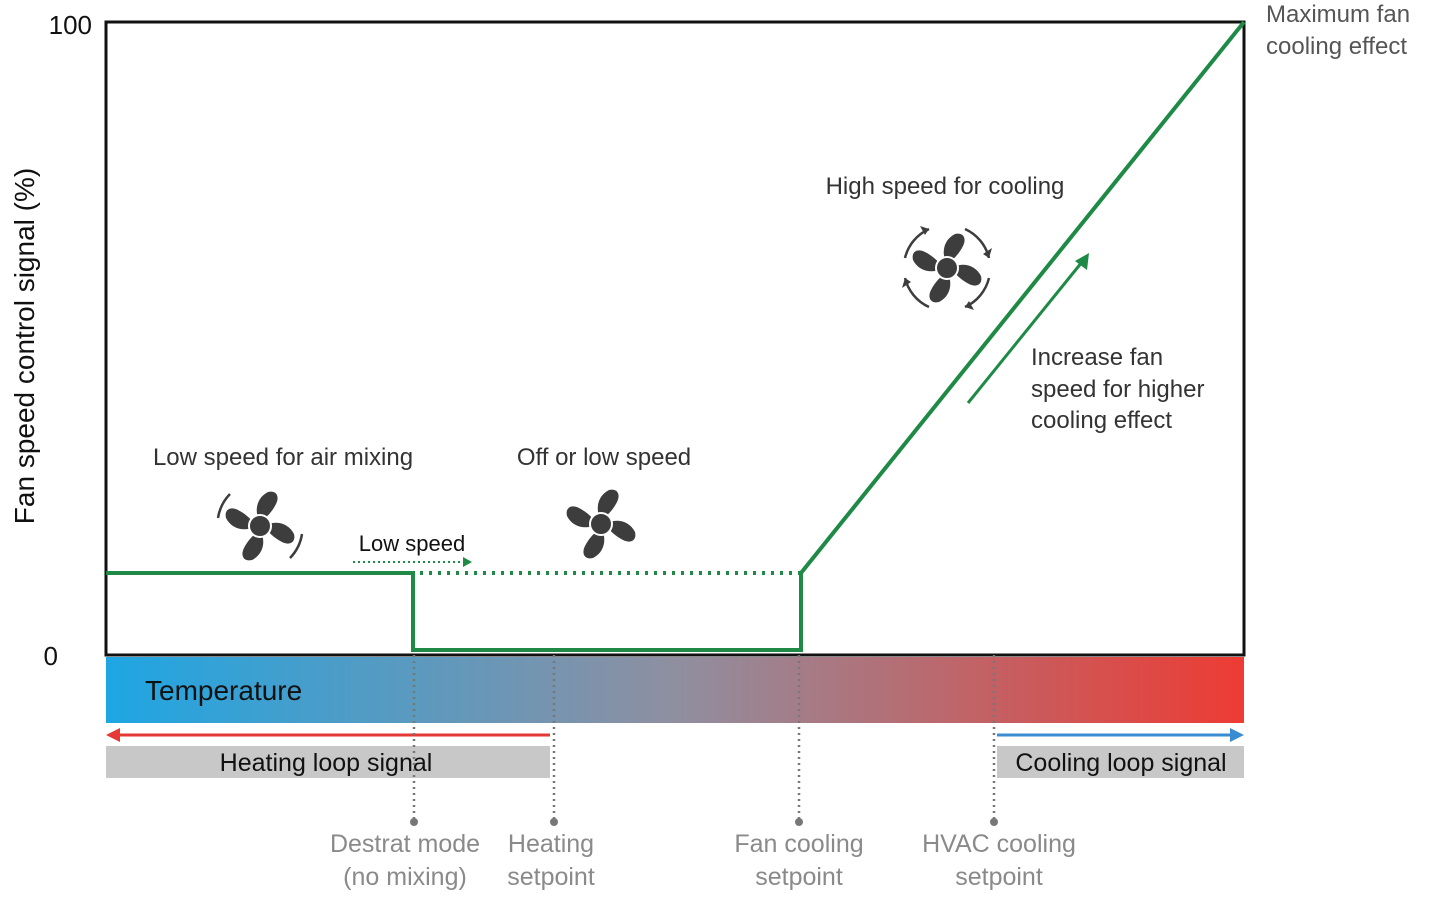 The image size is (1431, 897). I want to click on hvac-cooling-label-line2: setpoint, so click(999, 877).